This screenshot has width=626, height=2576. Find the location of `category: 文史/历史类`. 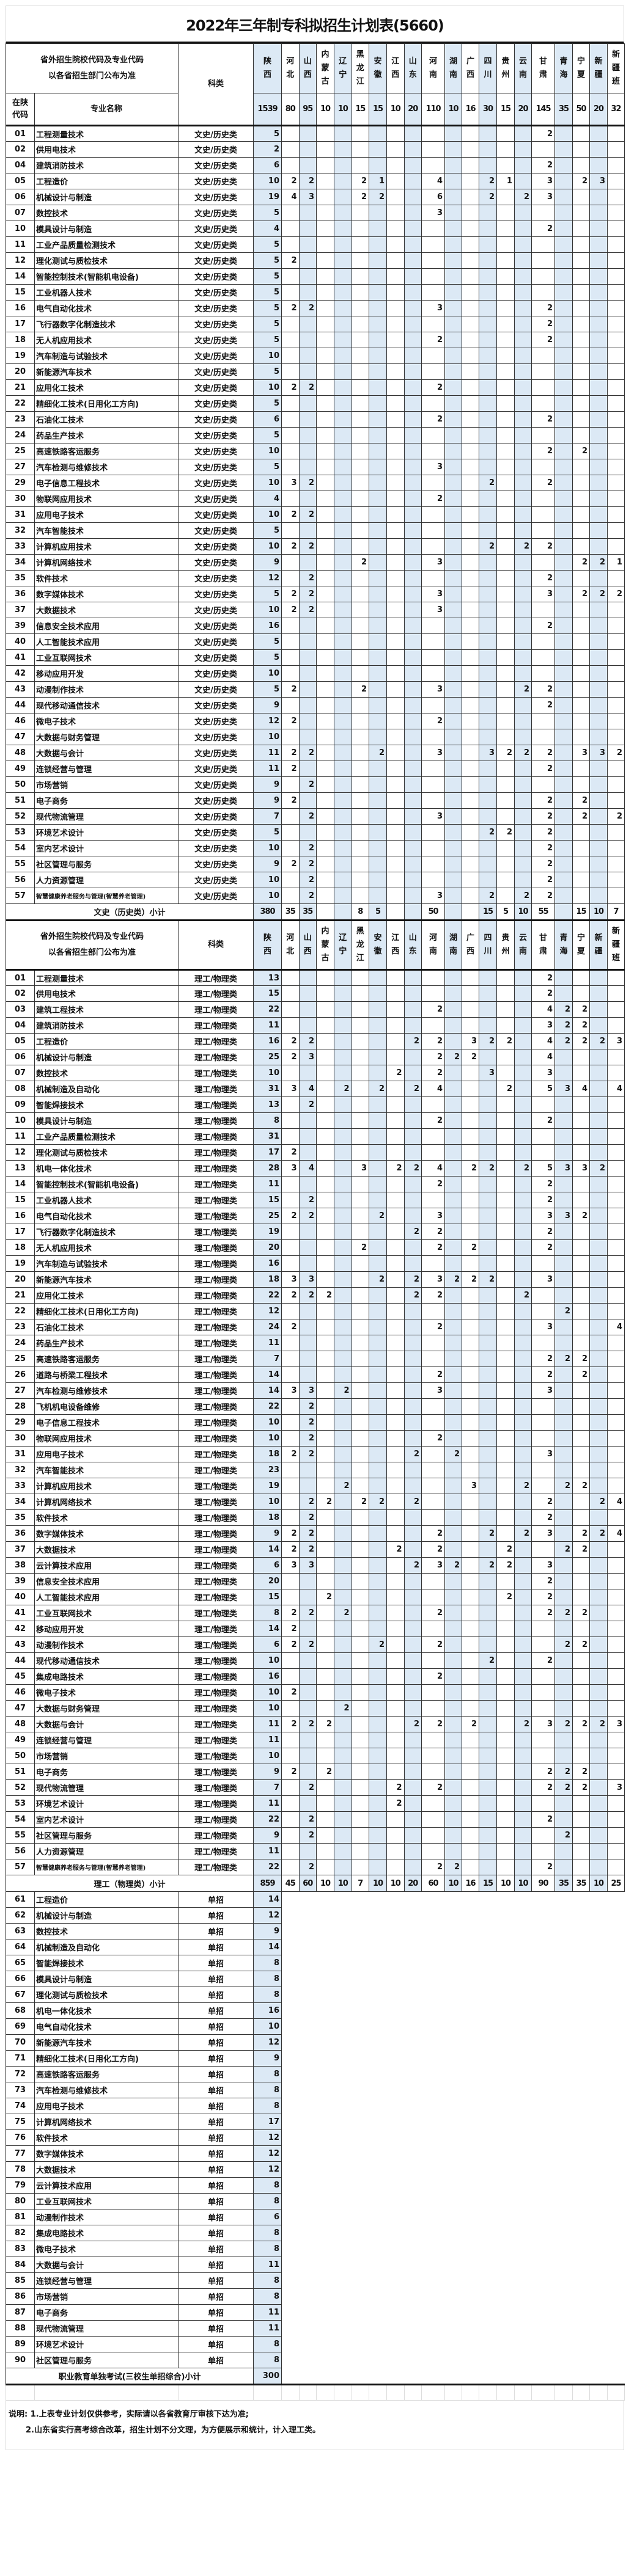

category: 文史/历史类 is located at coordinates (216, 721).